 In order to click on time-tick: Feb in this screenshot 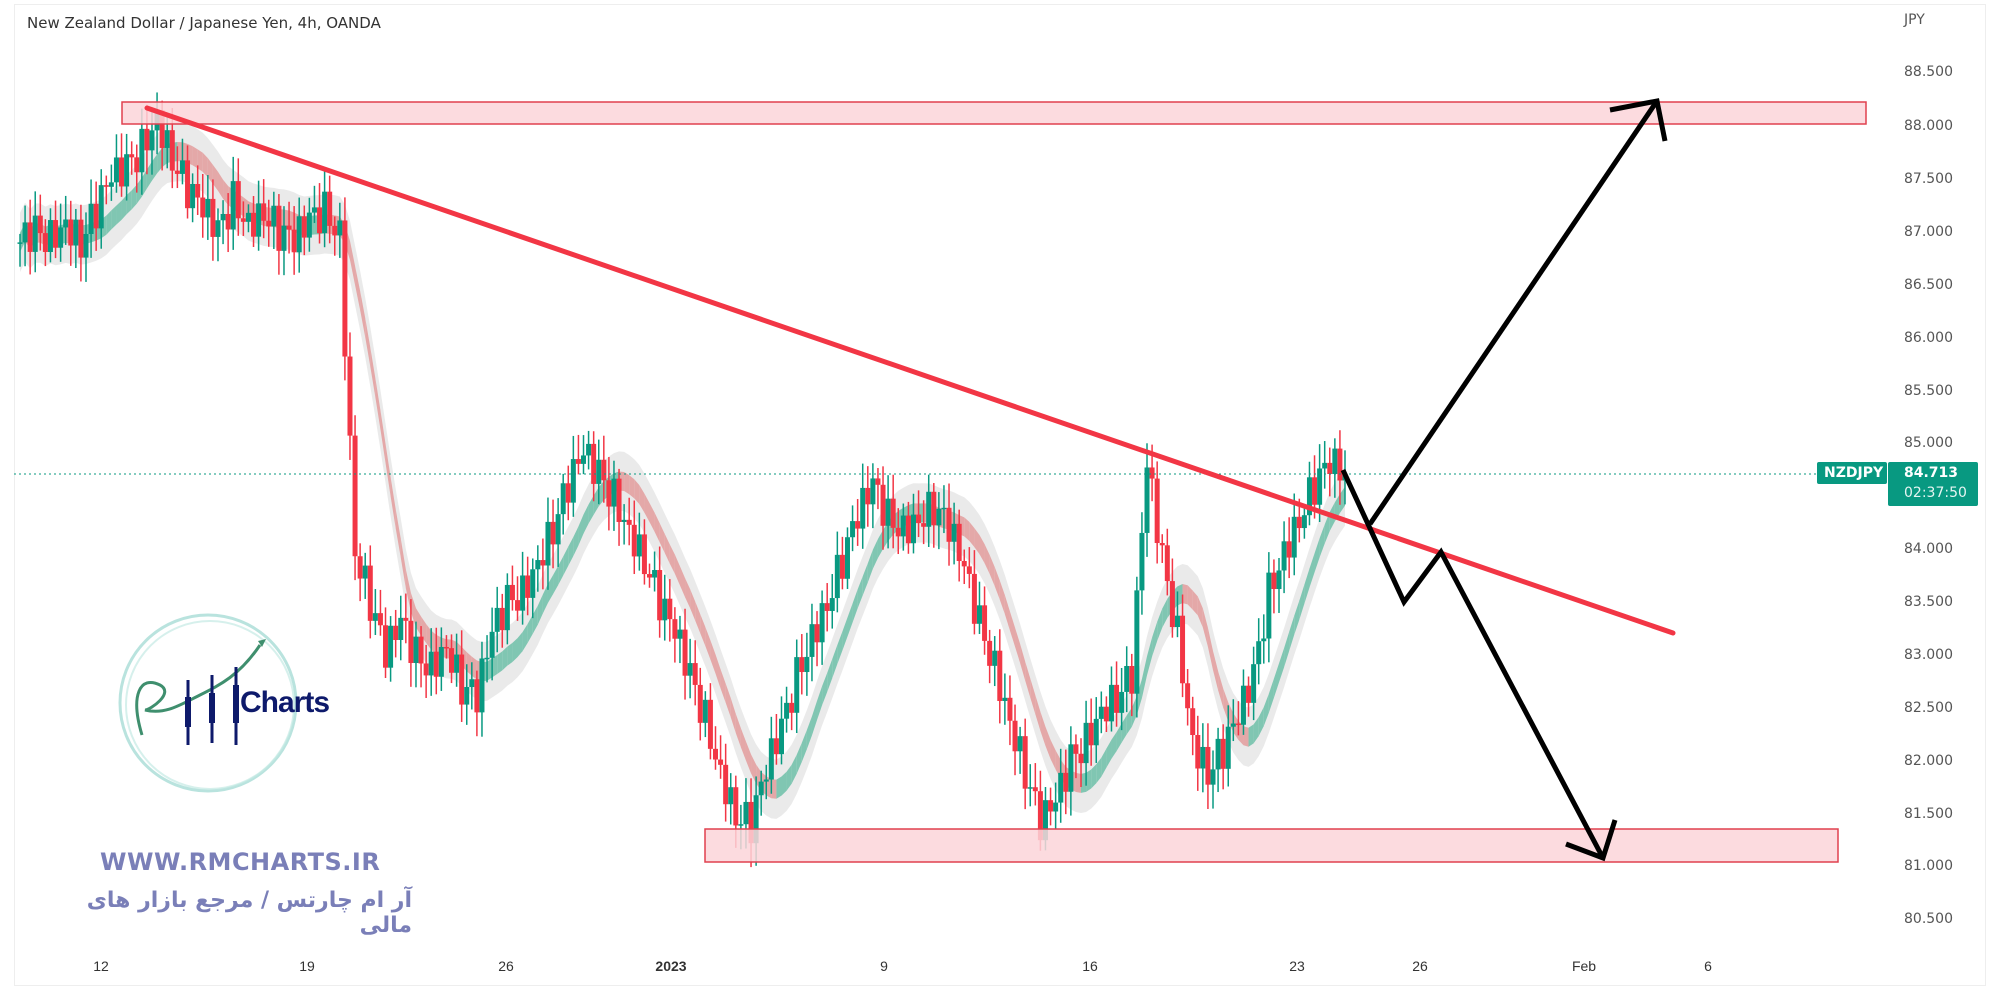, I will do `click(1584, 966)`.